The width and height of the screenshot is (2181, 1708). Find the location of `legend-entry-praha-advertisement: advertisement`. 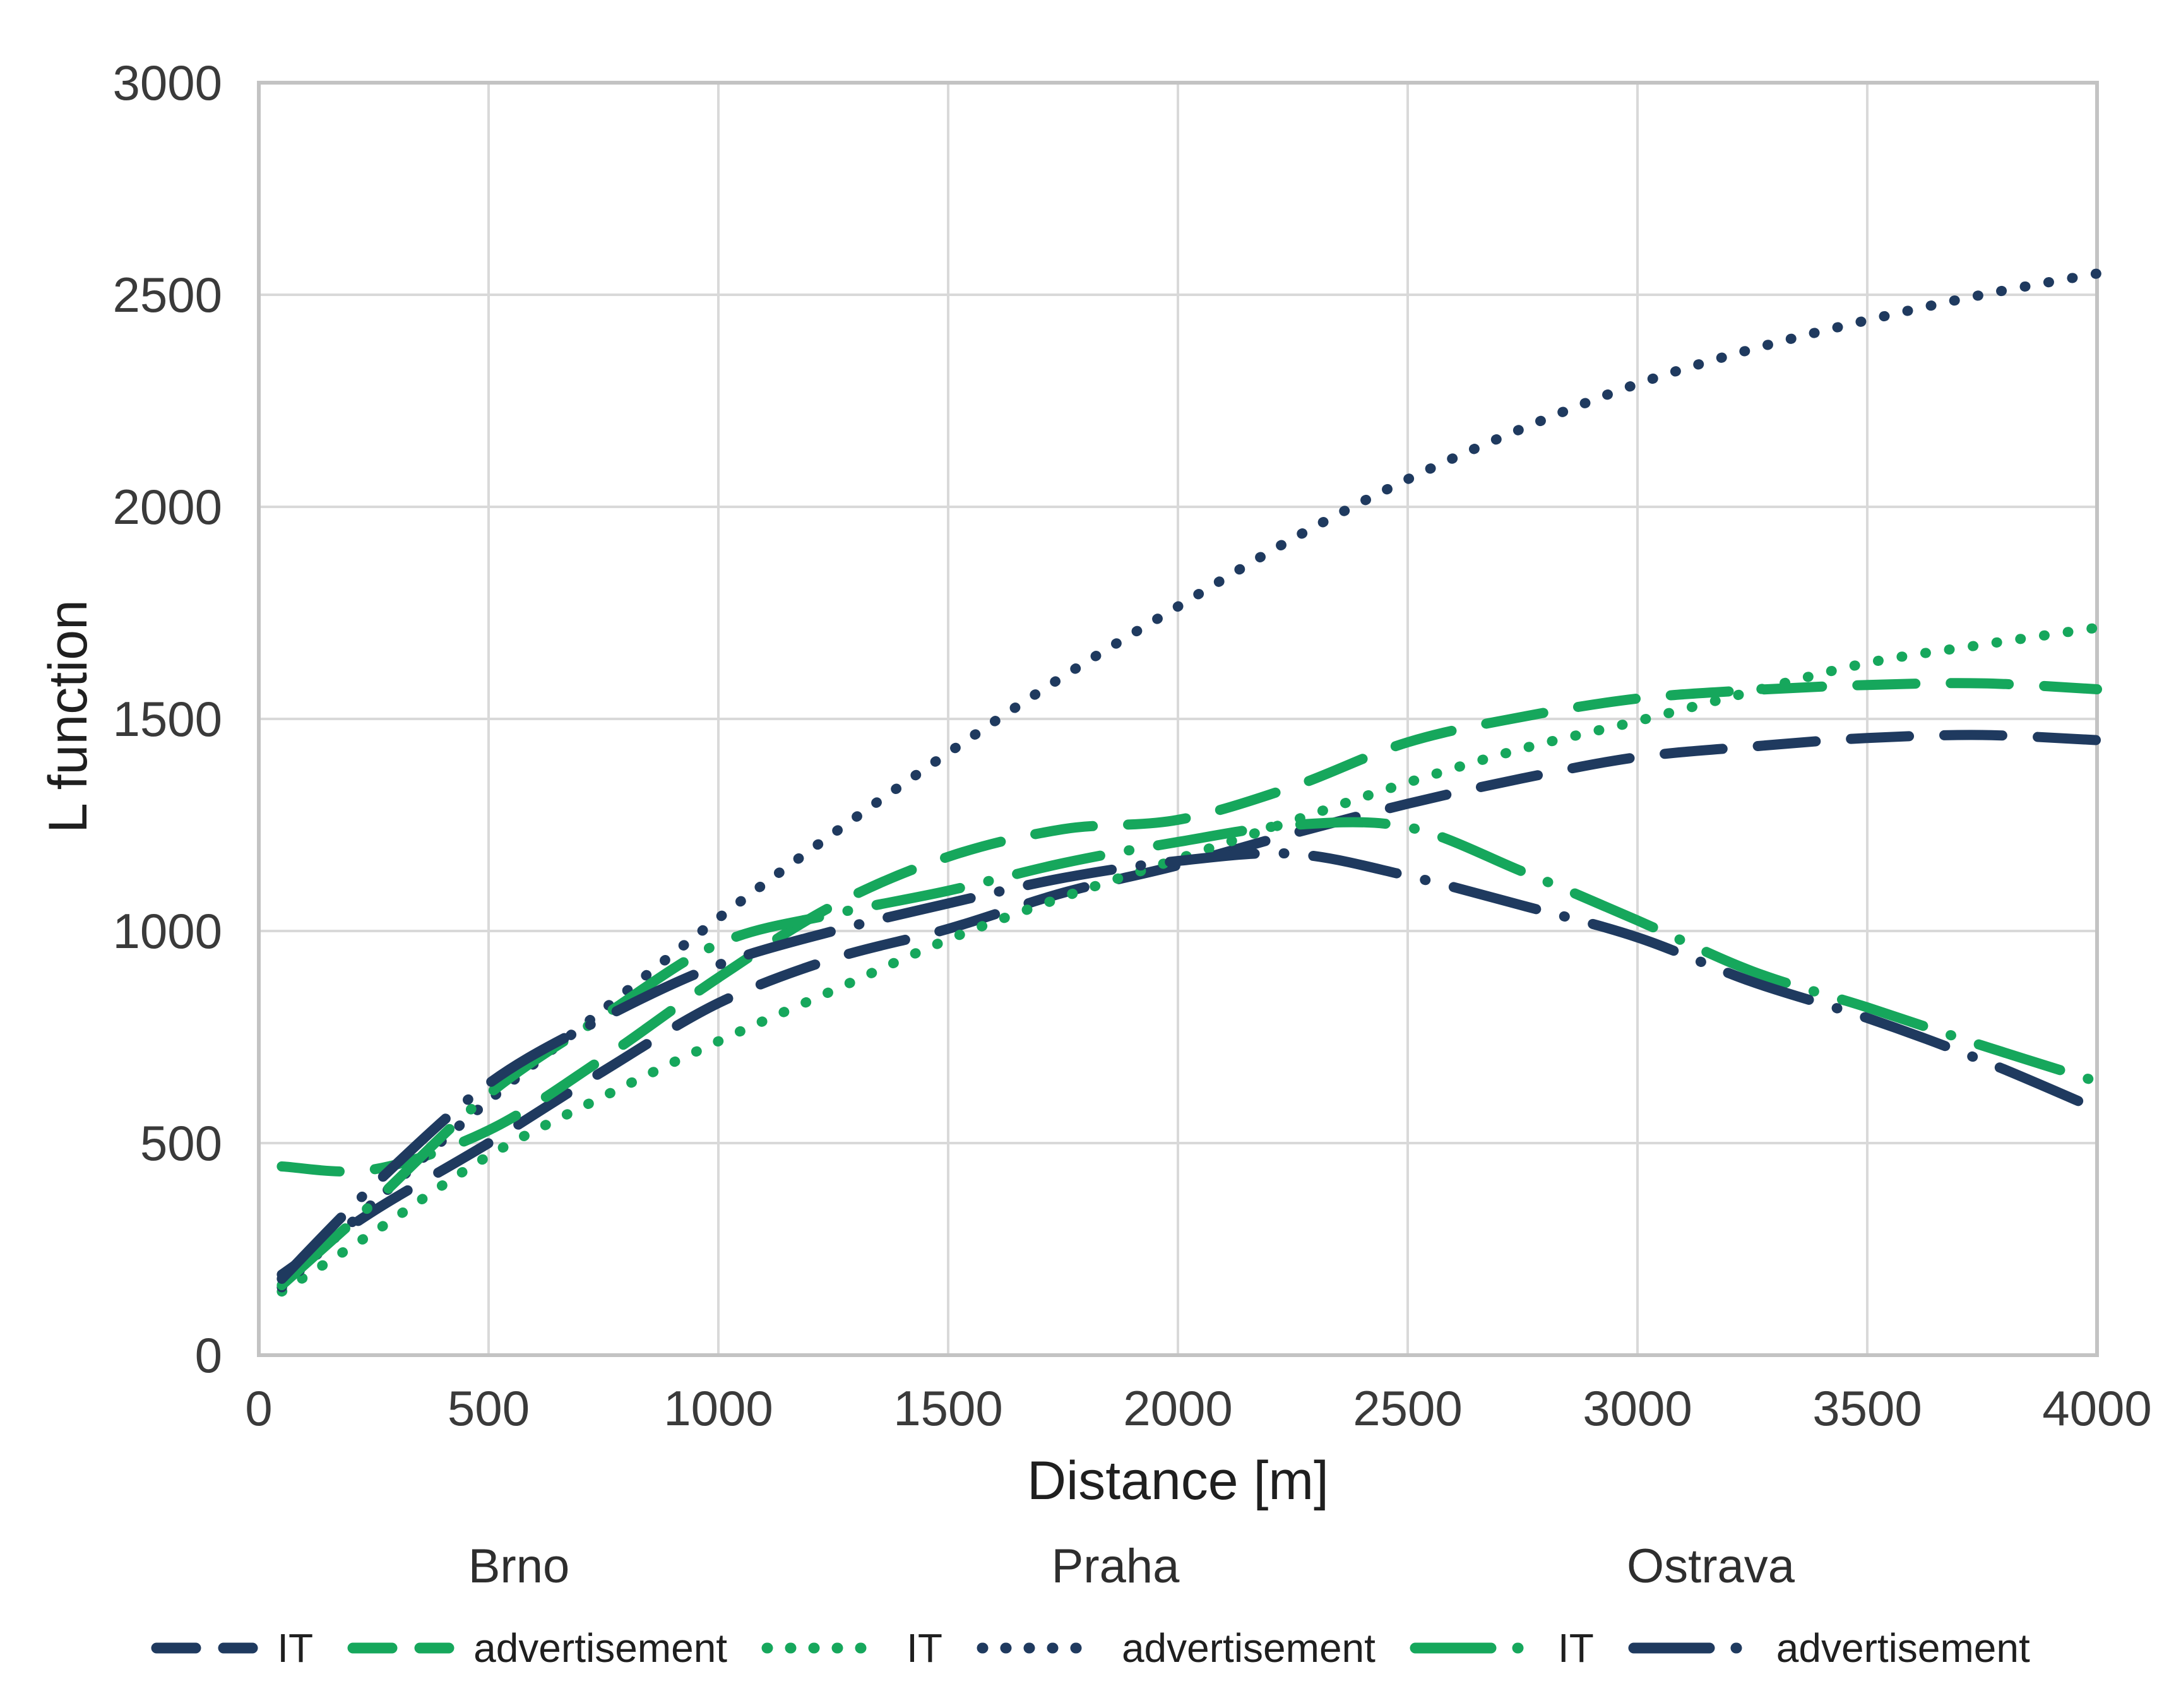

legend-entry-praha-advertisement: advertisement is located at coordinates (1176, 1648).